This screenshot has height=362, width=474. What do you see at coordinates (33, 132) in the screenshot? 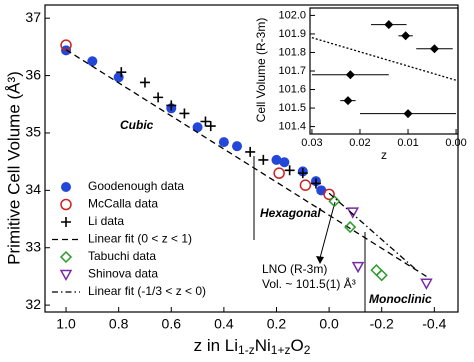
I see `y-tick-label: 35` at bounding box center [33, 132].